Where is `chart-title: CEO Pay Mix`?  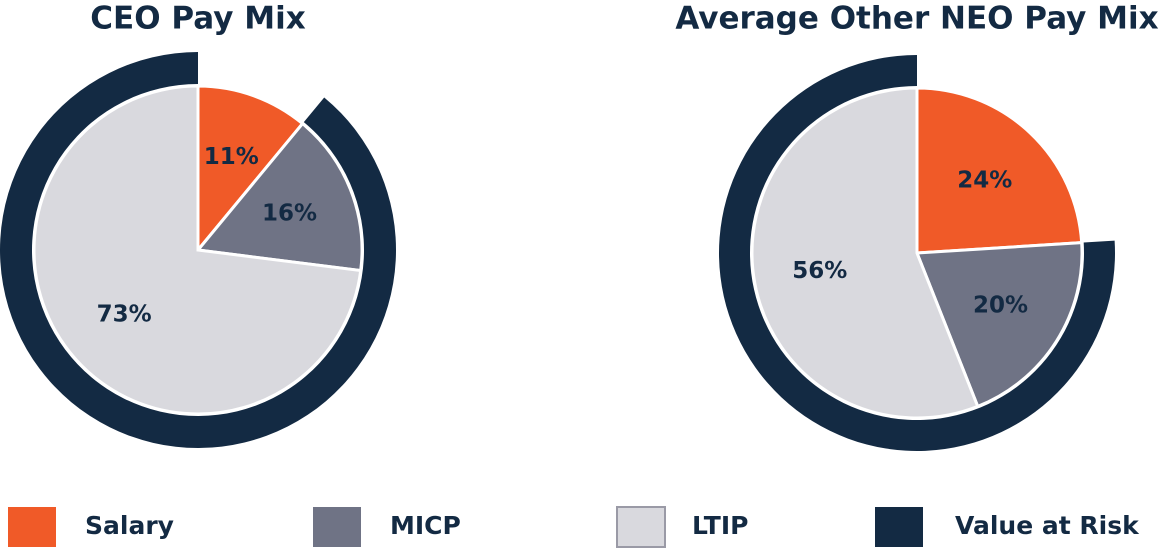 chart-title: CEO Pay Mix is located at coordinates (197, 19).